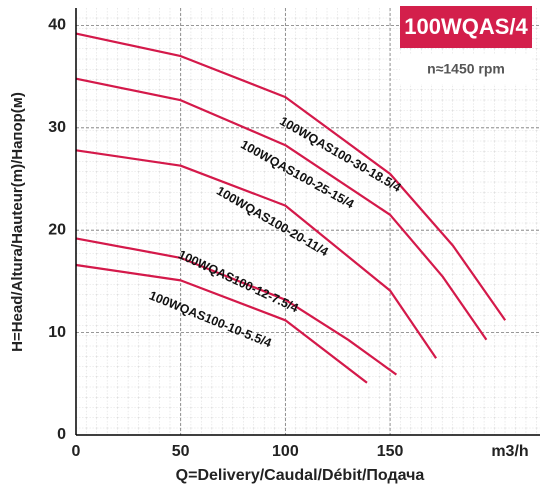  What do you see at coordinates (300, 475) in the screenshot?
I see `x-axis-label: Q=Delivery/Caudal/Débit/Подача` at bounding box center [300, 475].